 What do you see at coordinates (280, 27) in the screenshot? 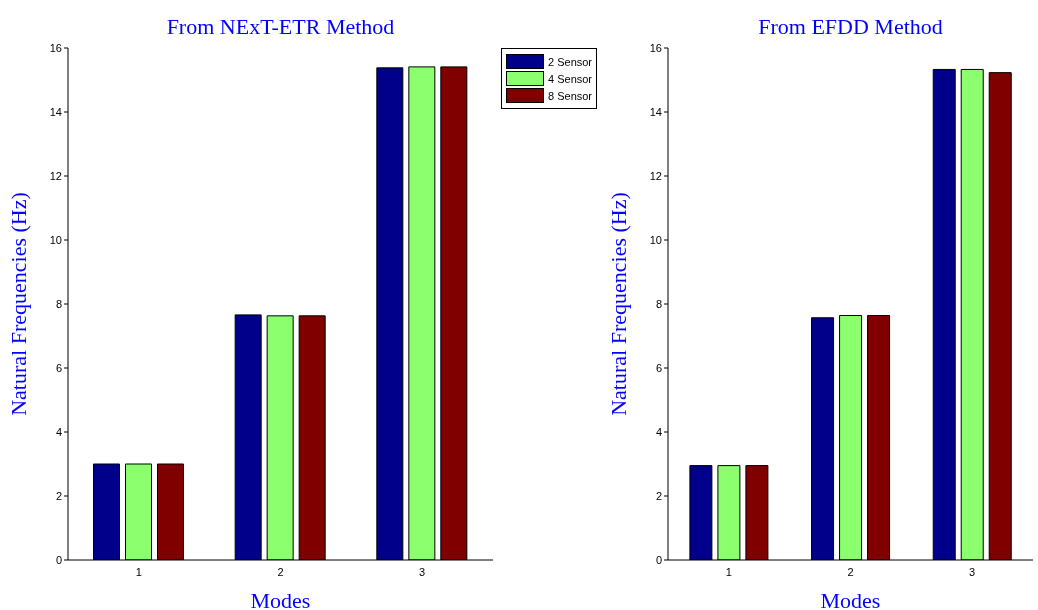
I see `chart-title: From NExT-ETR Method` at bounding box center [280, 27].